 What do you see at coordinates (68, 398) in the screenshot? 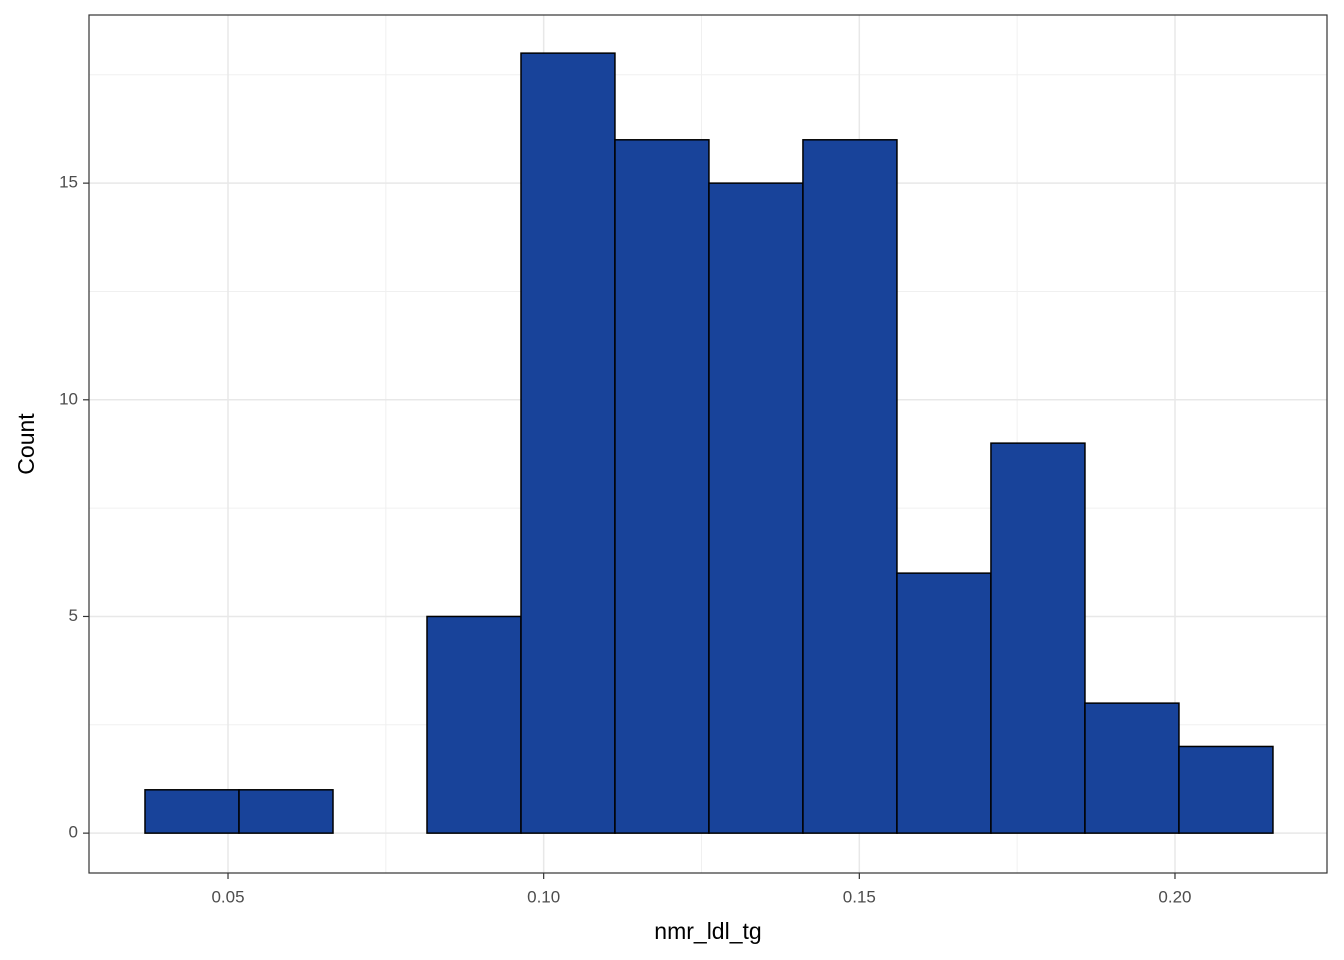
I see `y-tick-label: 10` at bounding box center [68, 398].